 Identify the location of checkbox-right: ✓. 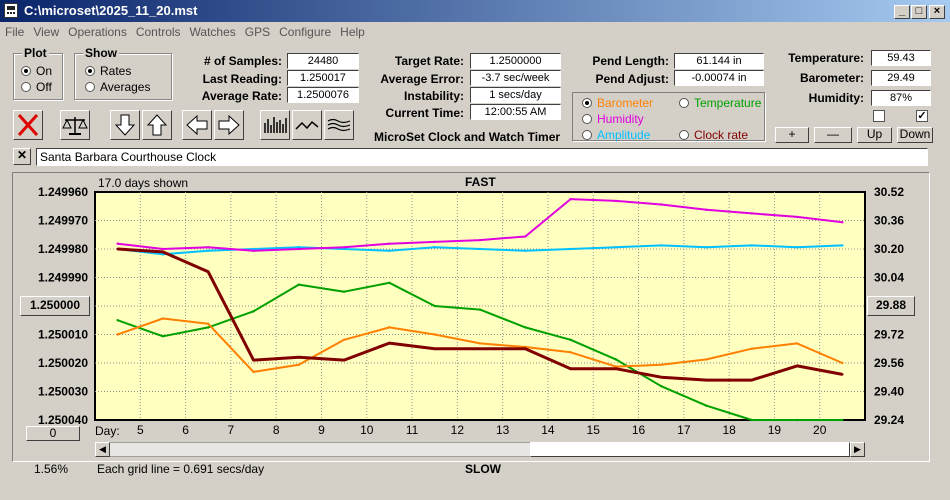
(922, 116).